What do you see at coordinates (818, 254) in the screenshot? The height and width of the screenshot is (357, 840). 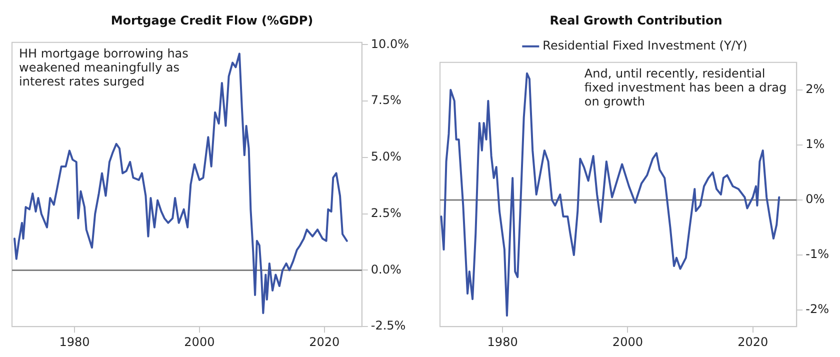 I see `y-tick-label: -1%` at bounding box center [818, 254].